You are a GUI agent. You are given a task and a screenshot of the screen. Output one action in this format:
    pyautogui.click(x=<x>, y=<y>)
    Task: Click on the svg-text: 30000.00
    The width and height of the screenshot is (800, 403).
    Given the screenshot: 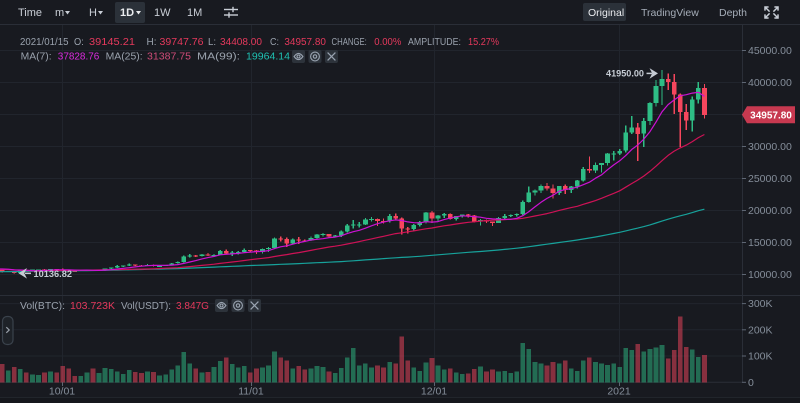 What is the action you would take?
    pyautogui.click(x=770, y=147)
    